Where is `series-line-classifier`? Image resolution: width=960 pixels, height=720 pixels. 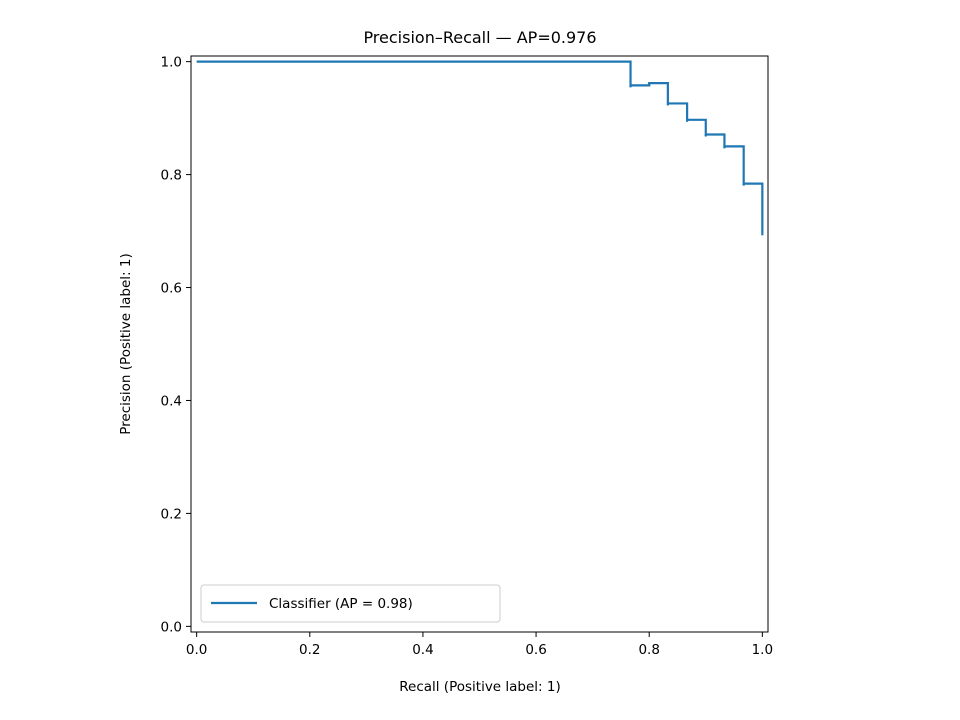 series-line-classifier is located at coordinates (480, 147).